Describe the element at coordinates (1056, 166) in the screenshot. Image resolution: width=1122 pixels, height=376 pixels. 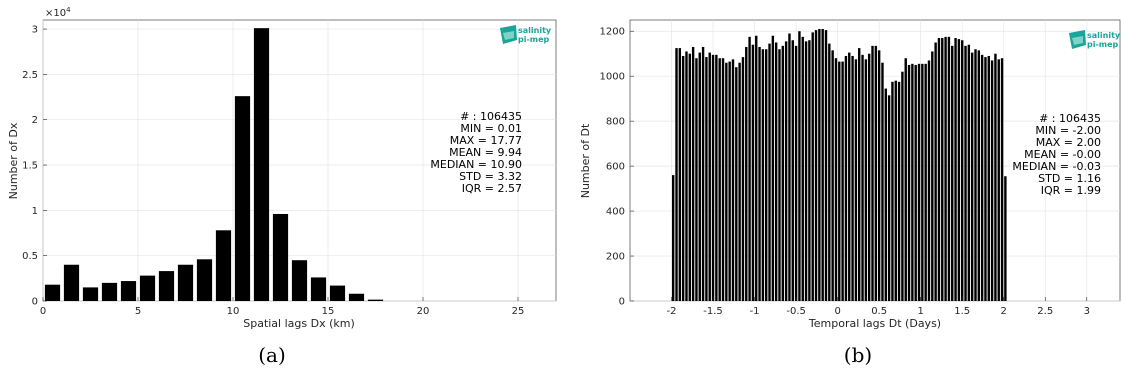
I see `stats-line-b: MEDIAN = -0.03` at that location.